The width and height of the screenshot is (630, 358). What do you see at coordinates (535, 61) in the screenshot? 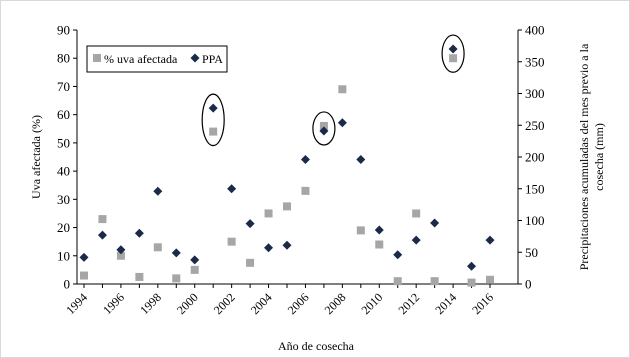
I see `y-right-tick-label: 350` at bounding box center [535, 61].